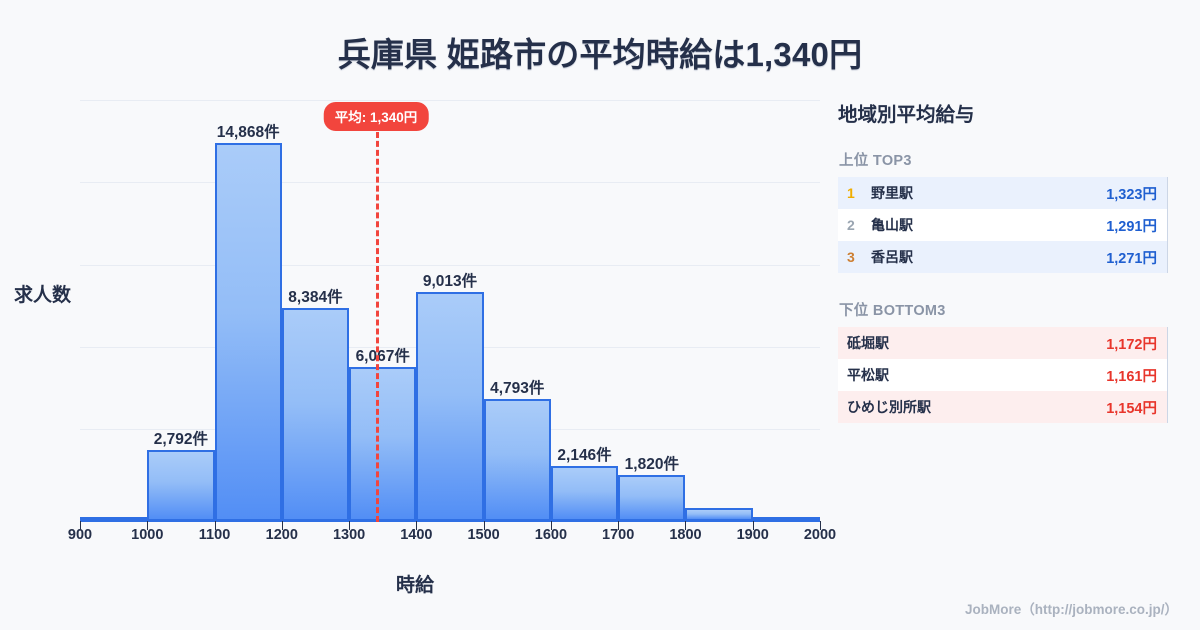 The image size is (1200, 630). I want to click on footer-credit: JobMore（http://jobmore.co.jp/）, so click(1071, 609).